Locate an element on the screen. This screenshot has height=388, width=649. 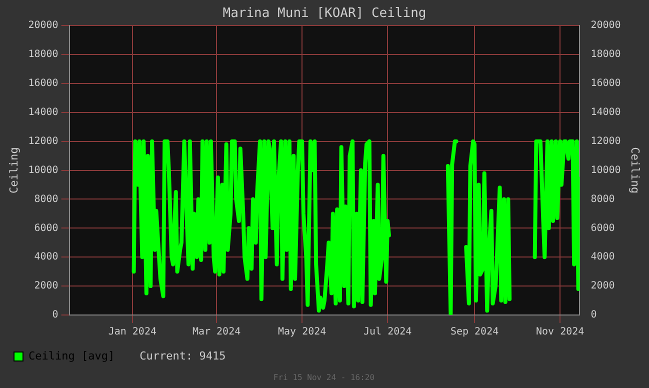
x-tick-label: Jan 2024 is located at coordinates (132, 332).